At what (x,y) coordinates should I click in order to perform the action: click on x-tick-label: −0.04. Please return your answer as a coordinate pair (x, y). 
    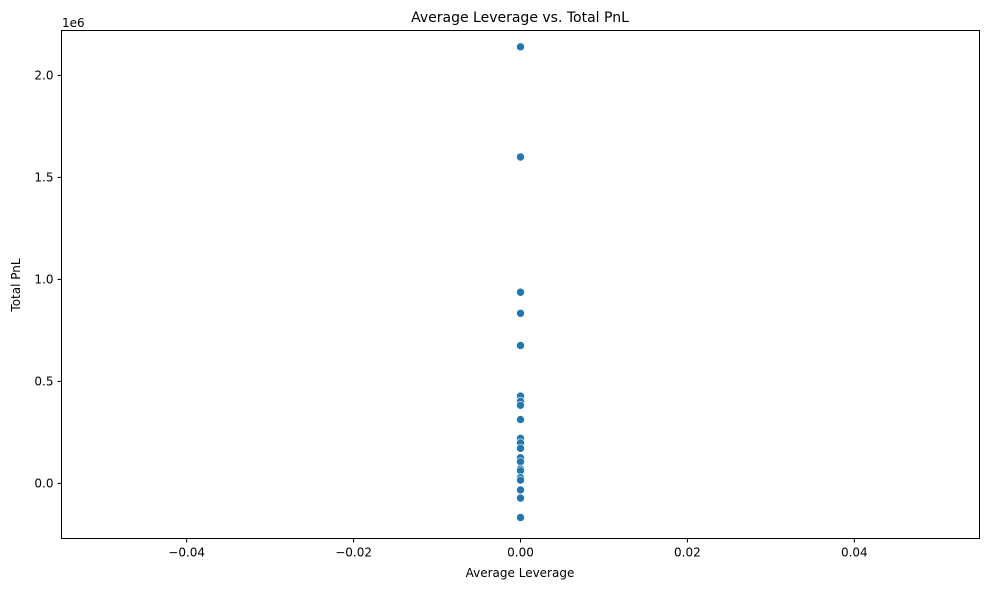
    Looking at the image, I should click on (186, 553).